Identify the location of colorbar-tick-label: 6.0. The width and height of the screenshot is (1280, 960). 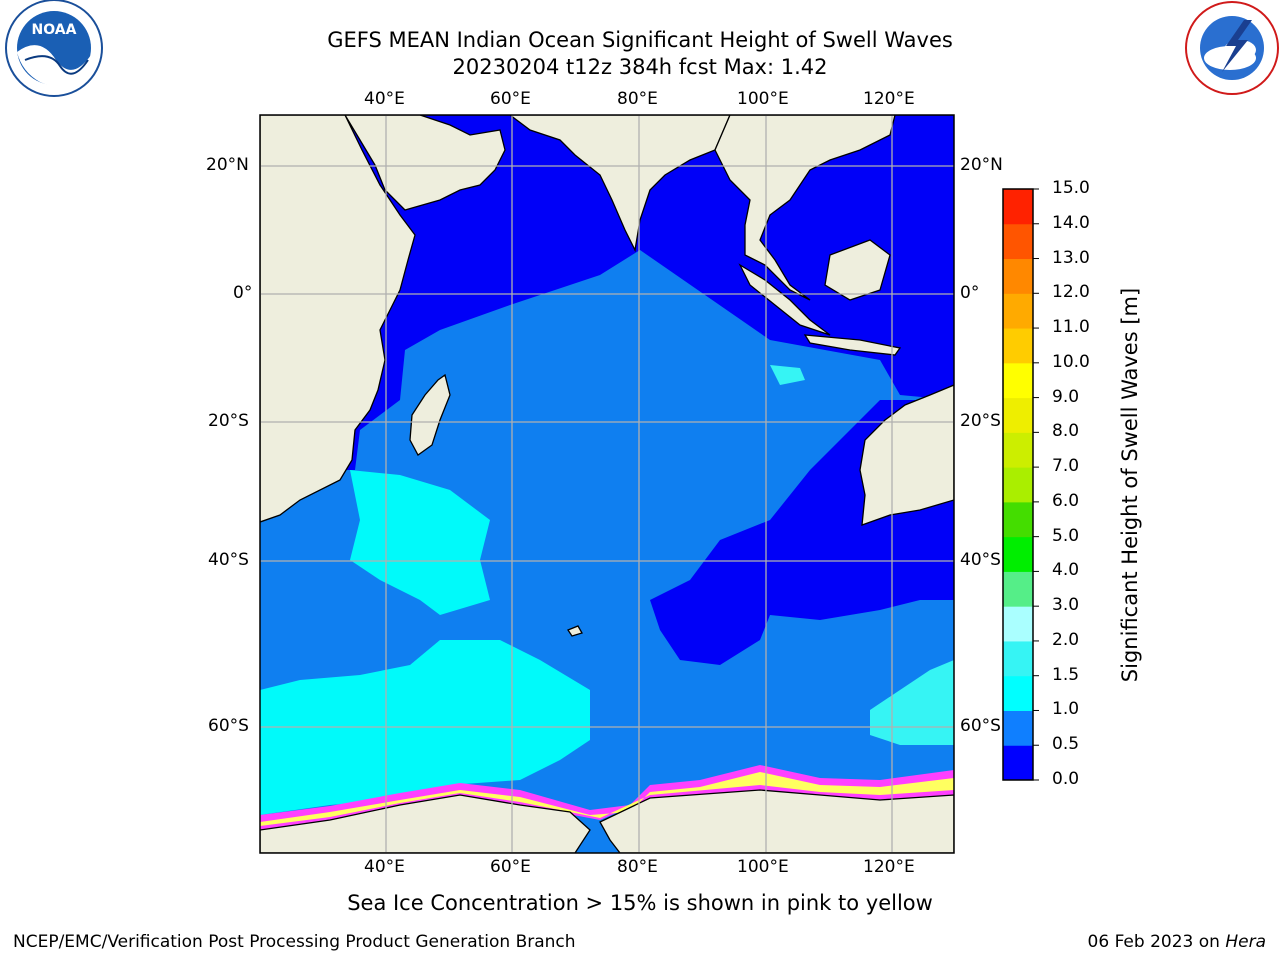
(1066, 500).